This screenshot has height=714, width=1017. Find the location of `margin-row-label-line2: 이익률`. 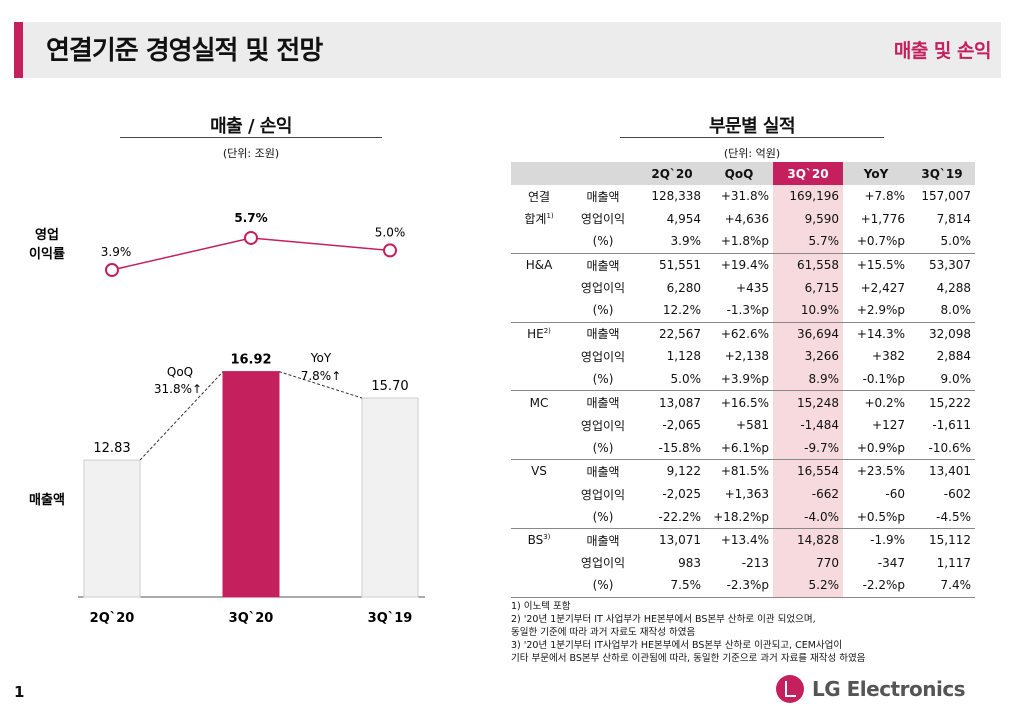

margin-row-label-line2: 이익률 is located at coordinates (47, 254).